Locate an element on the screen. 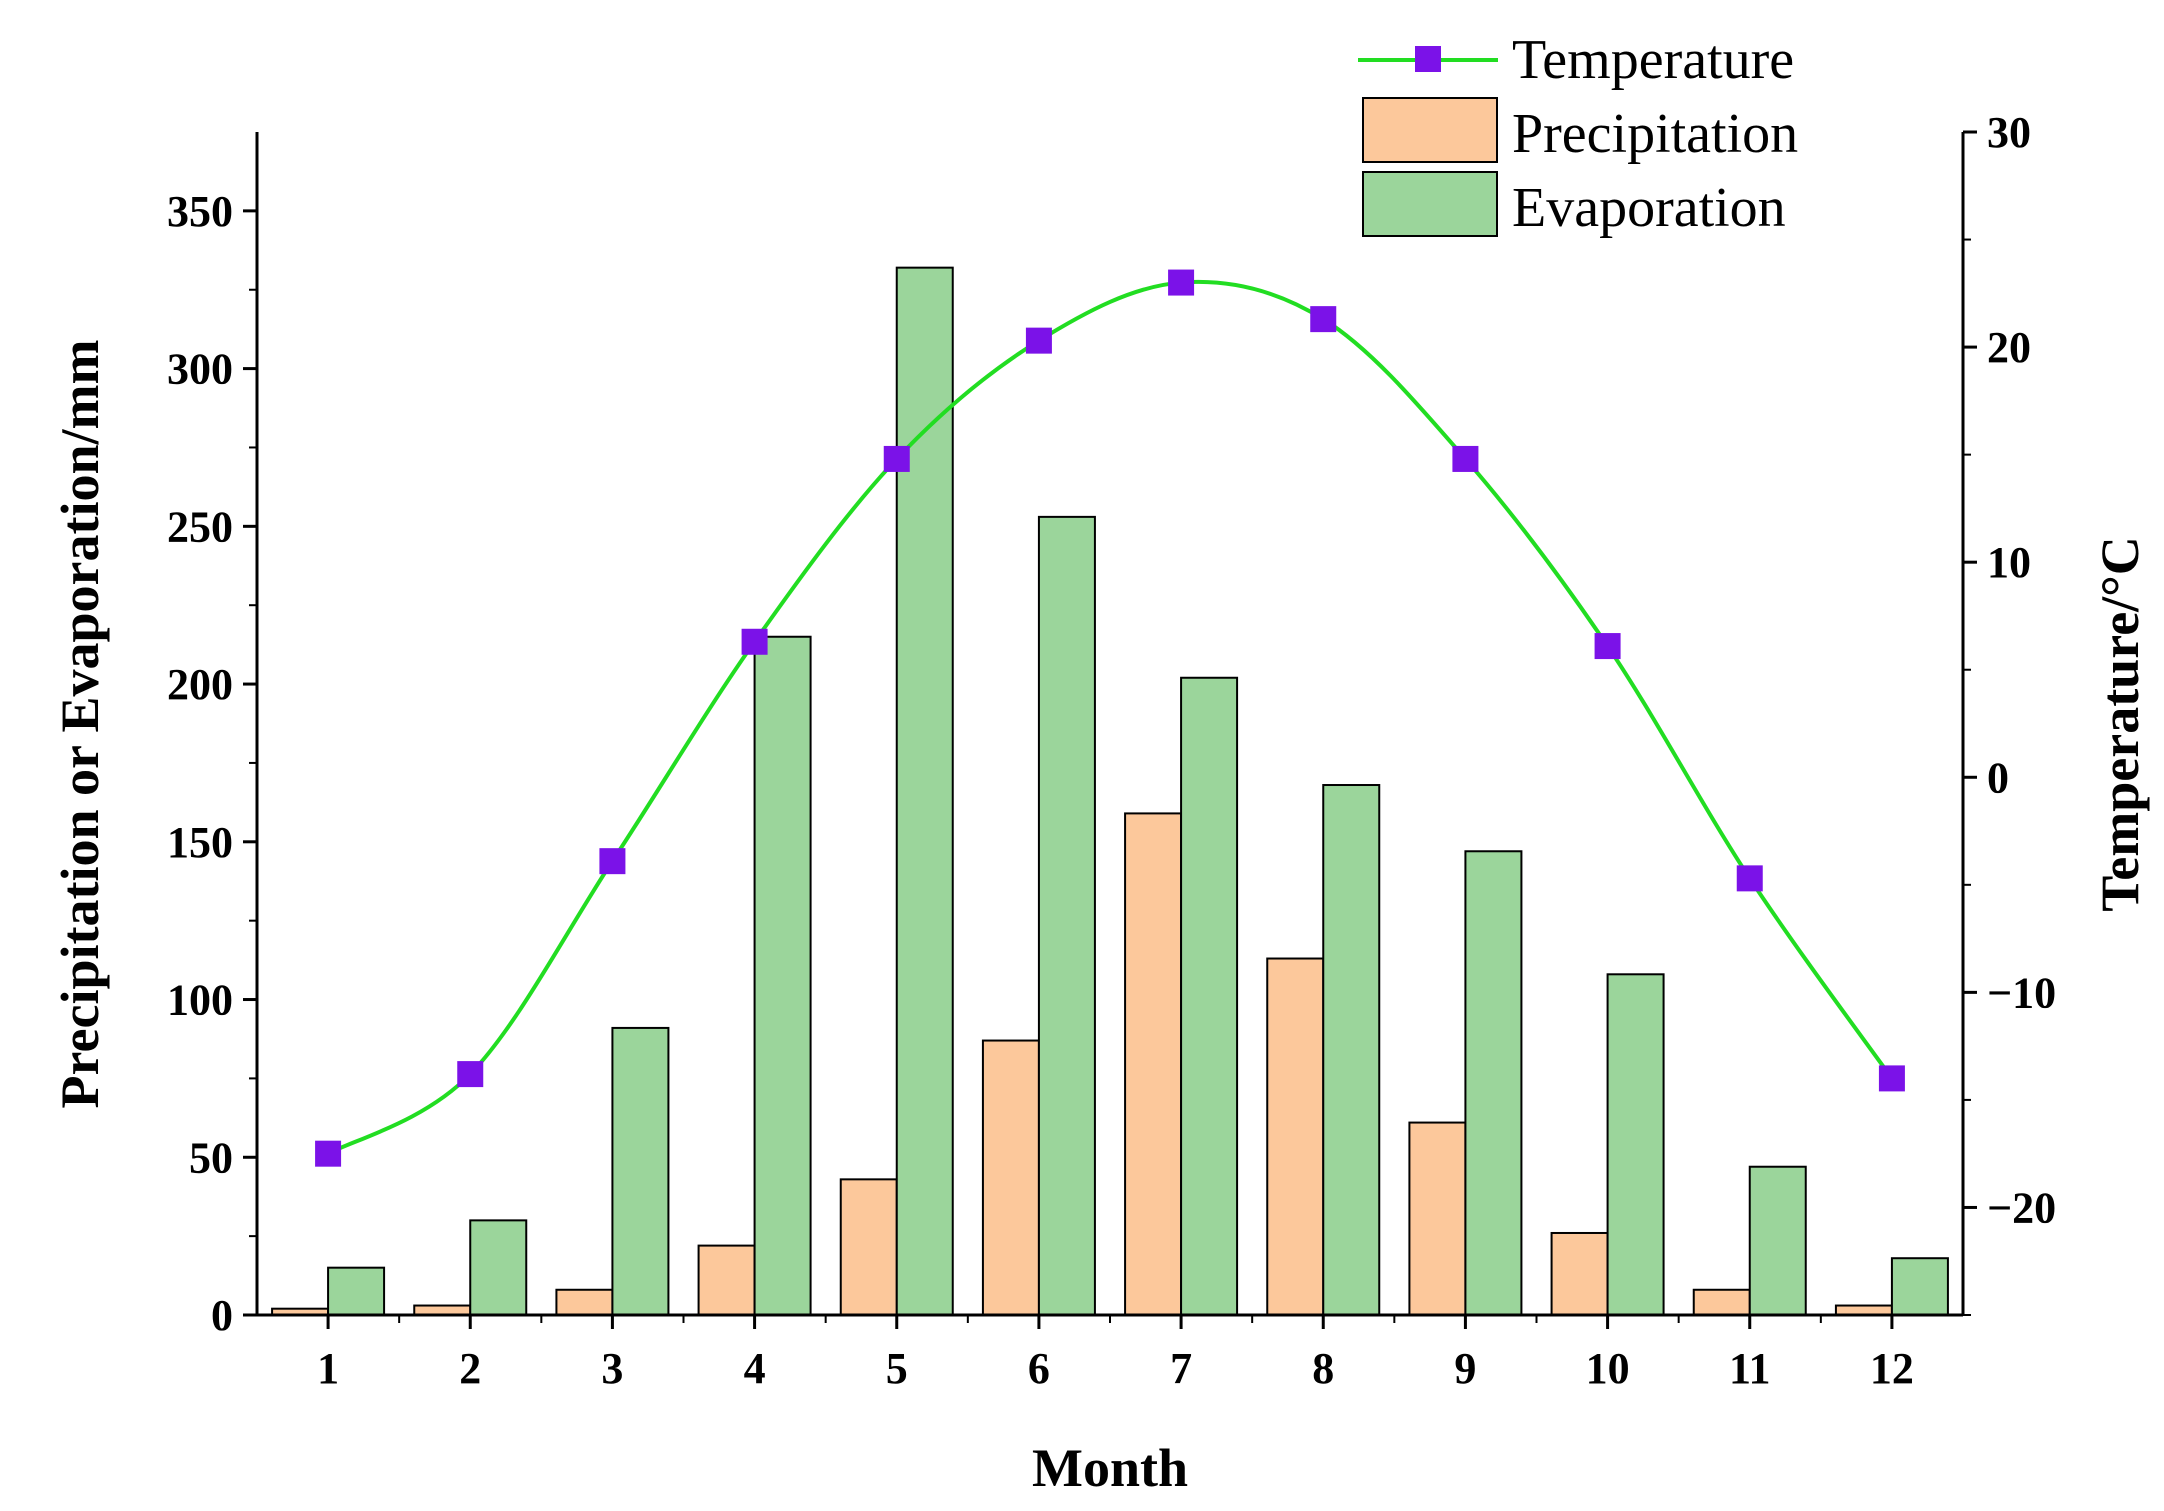  x-tick-label-6: 6 is located at coordinates (1039, 1368).